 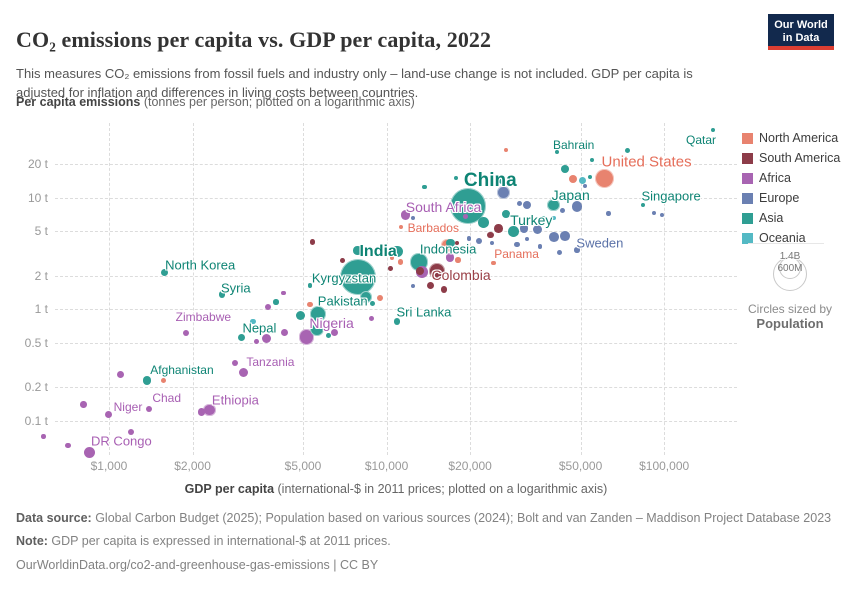 What do you see at coordinates (570, 194) in the screenshot?
I see `country-label-japan: Japan` at bounding box center [570, 194].